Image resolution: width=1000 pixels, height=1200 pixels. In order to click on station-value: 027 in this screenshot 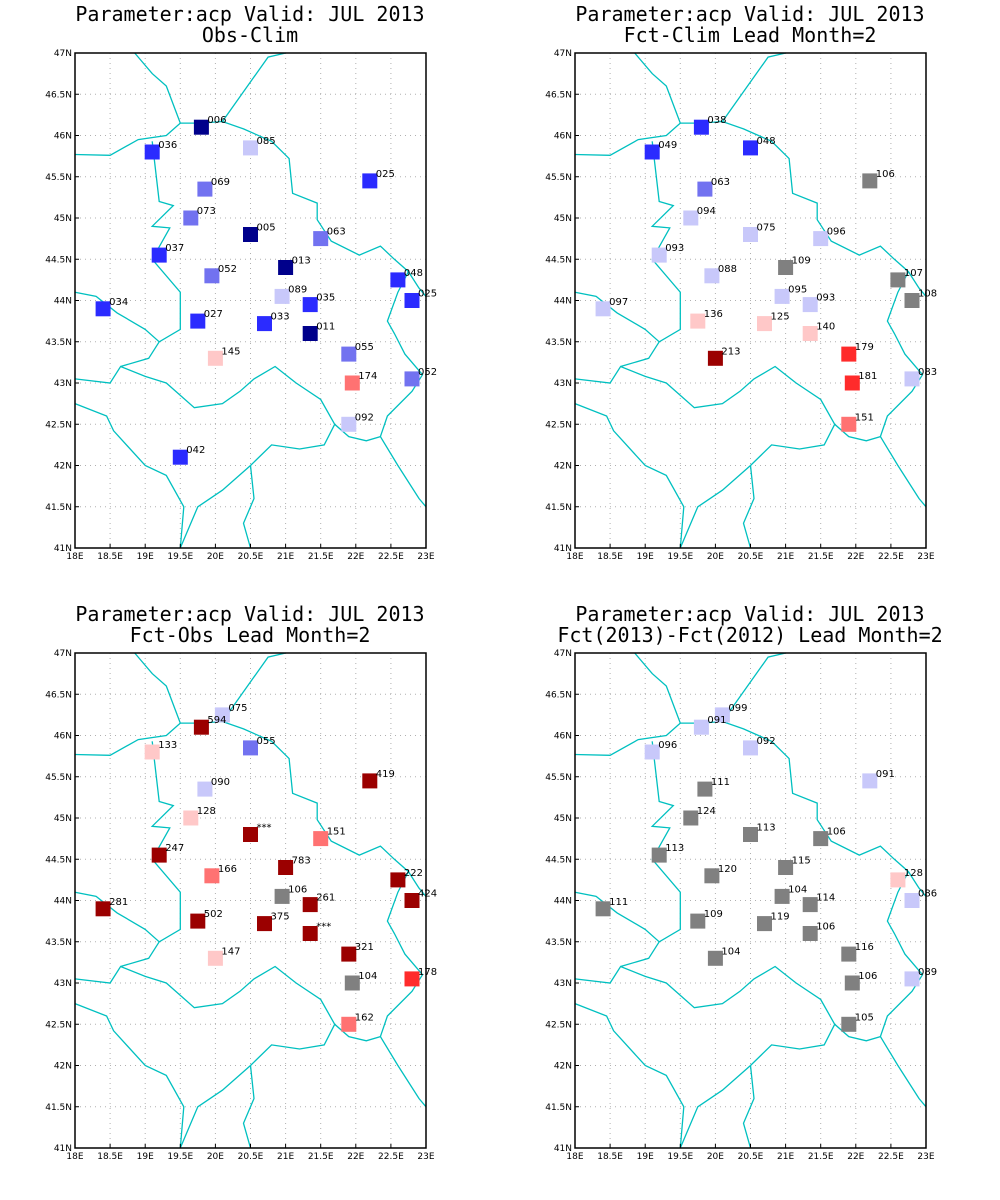, I will do `click(213, 314)`.